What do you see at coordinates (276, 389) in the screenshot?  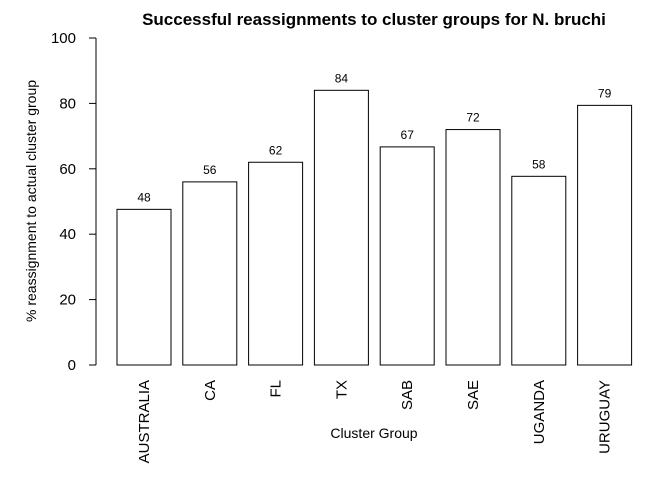 I see `x-tick-label-fl: FL` at bounding box center [276, 389].